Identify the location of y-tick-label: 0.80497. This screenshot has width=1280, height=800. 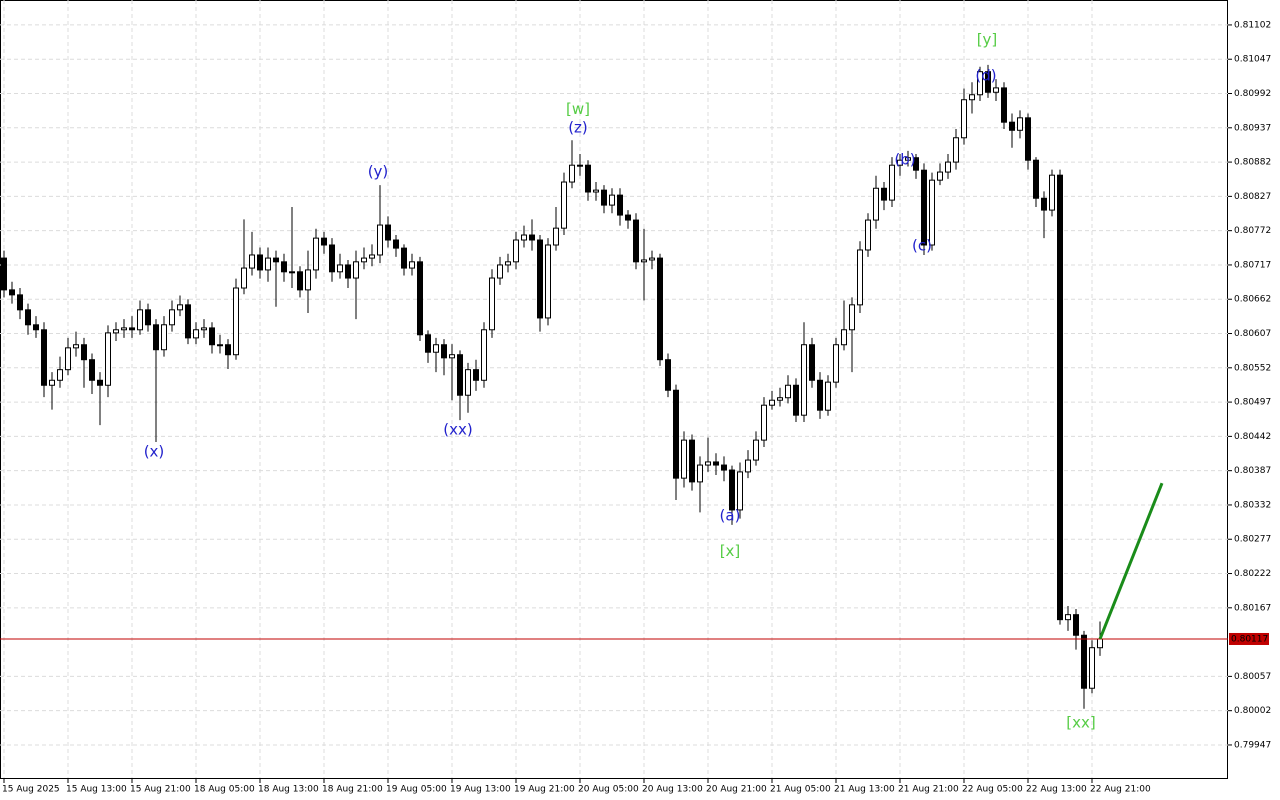
(1252, 403).